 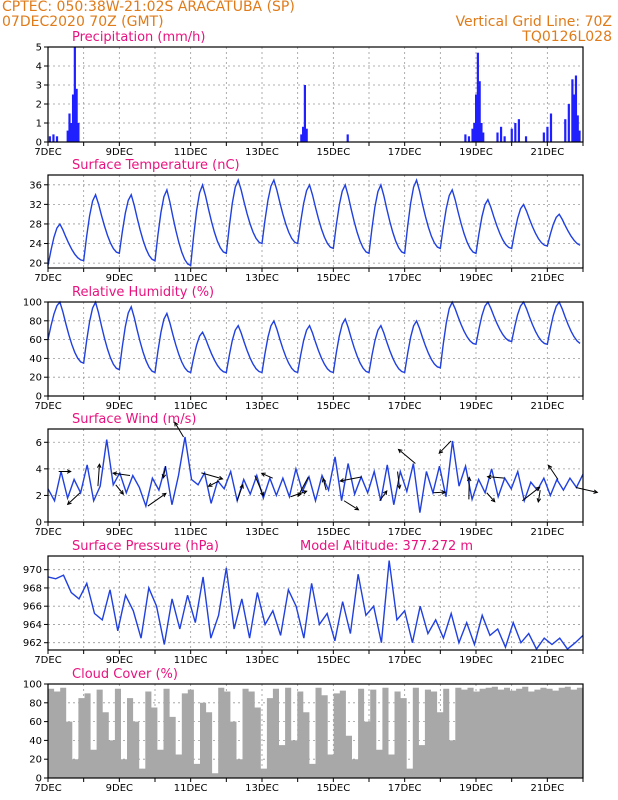 I want to click on temp-xtick-label: 17DEC, so click(x=405, y=278).